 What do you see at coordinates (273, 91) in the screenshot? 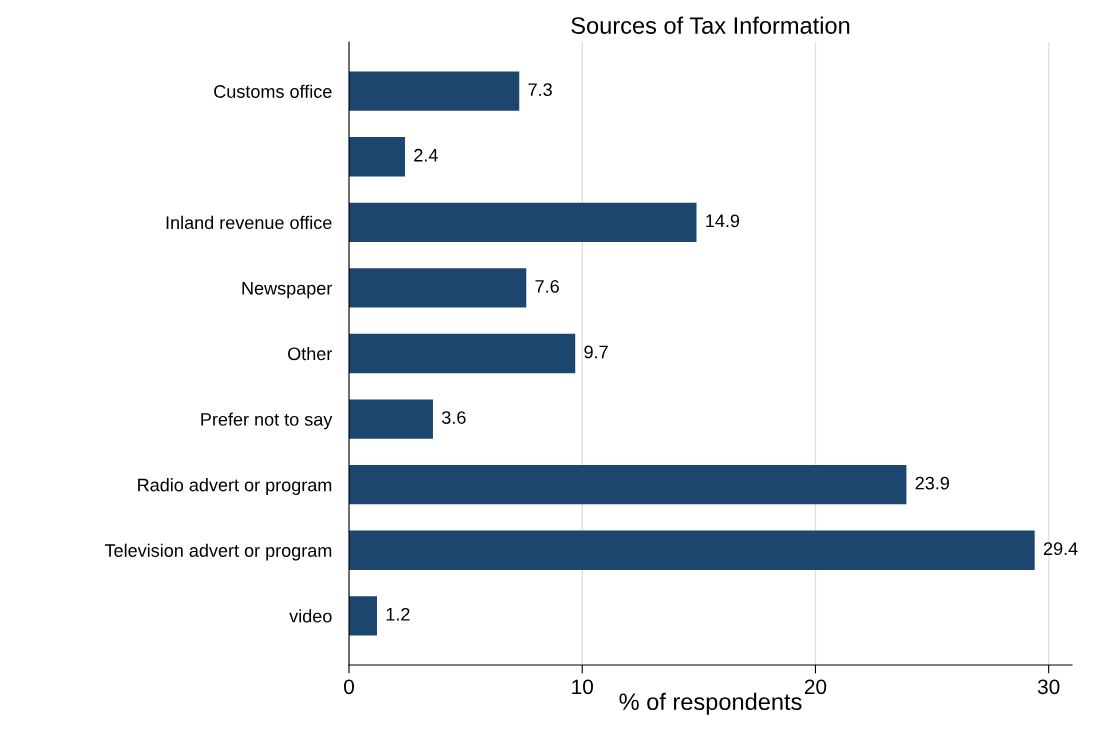
I see `y-tick-label: Customs office` at bounding box center [273, 91].